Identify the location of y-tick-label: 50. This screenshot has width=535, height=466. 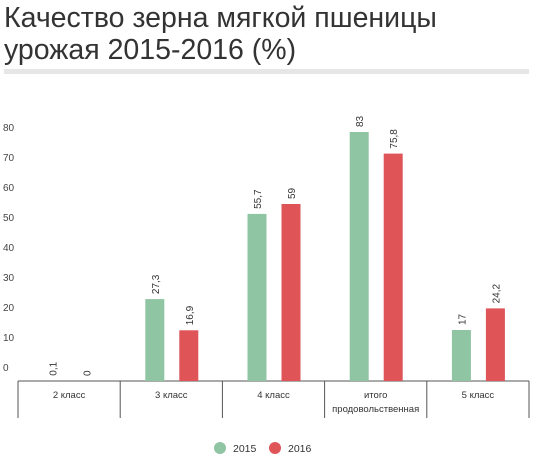
(9, 218).